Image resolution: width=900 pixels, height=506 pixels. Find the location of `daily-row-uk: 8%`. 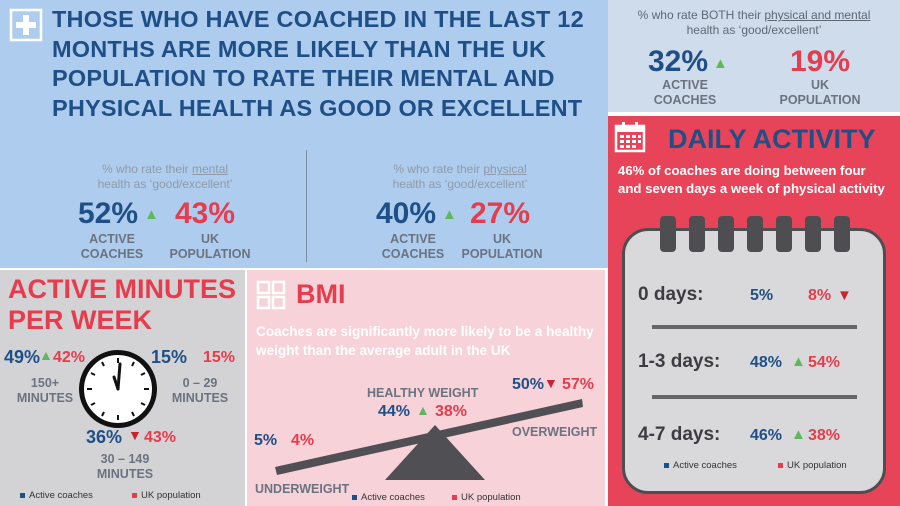

daily-row-uk: 8% is located at coordinates (820, 295).